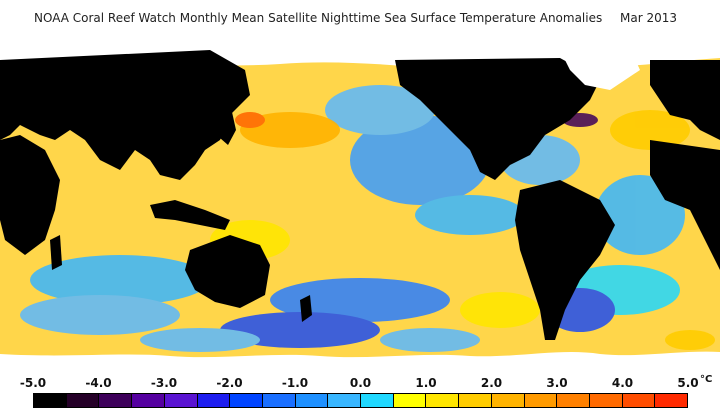 This screenshot has height=411, width=720. Describe the element at coordinates (98, 383) in the screenshot. I see `tick-label: -4.0` at that location.